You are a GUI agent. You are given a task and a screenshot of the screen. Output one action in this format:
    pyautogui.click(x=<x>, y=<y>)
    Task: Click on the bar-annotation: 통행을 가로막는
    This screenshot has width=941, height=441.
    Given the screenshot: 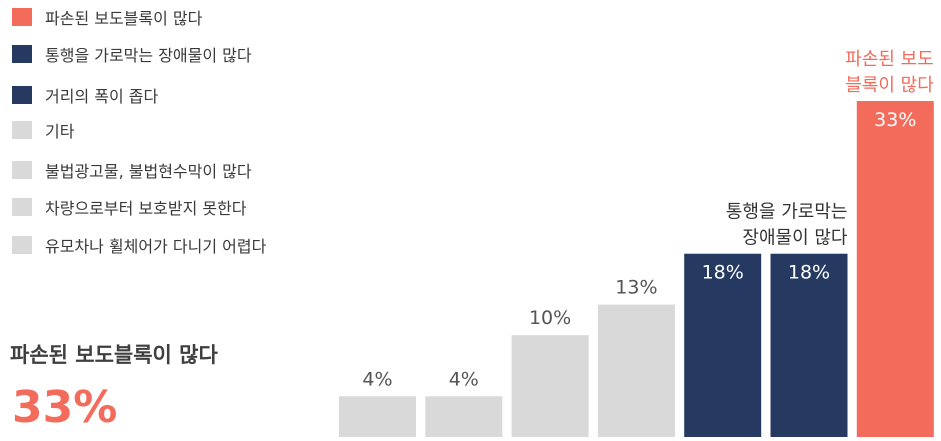 What is the action you would take?
    pyautogui.click(x=787, y=212)
    